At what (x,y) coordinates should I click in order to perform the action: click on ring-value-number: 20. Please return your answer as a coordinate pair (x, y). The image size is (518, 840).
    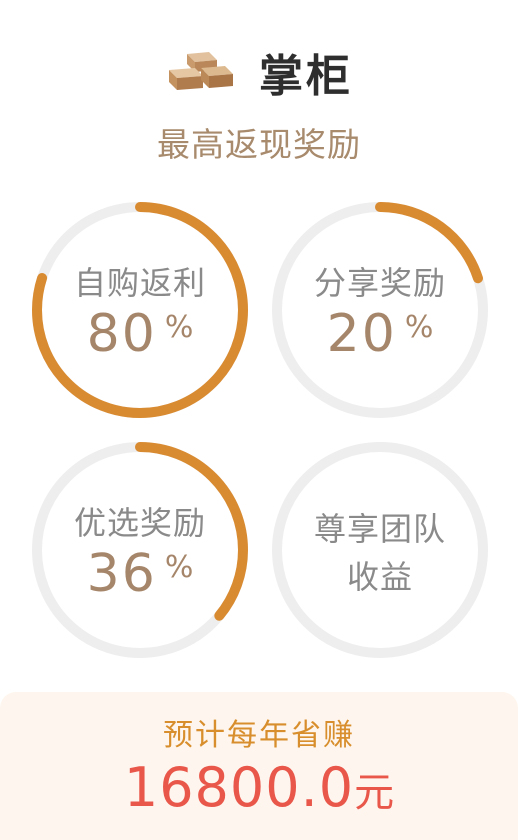
    Looking at the image, I should click on (361, 334).